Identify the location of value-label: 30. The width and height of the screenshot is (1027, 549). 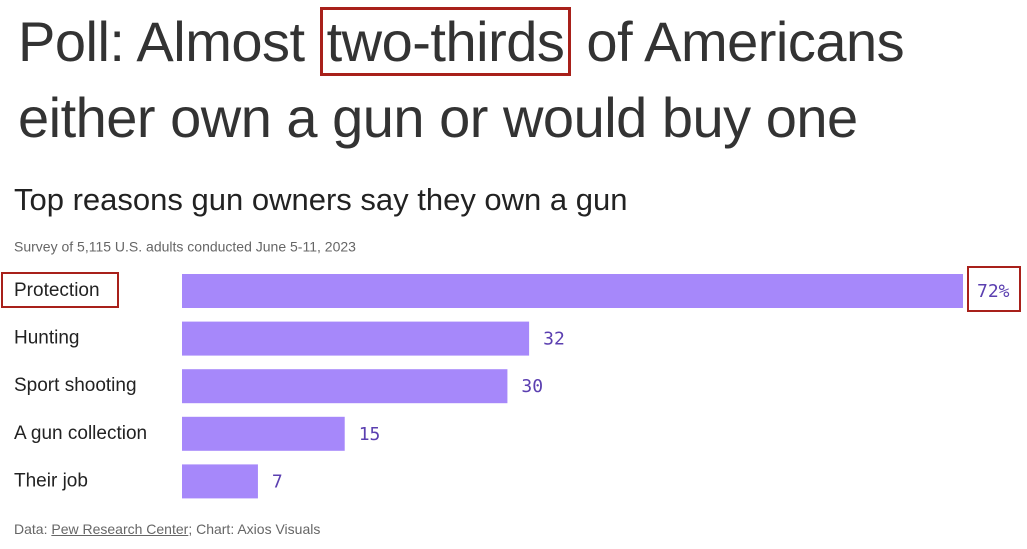
(532, 386).